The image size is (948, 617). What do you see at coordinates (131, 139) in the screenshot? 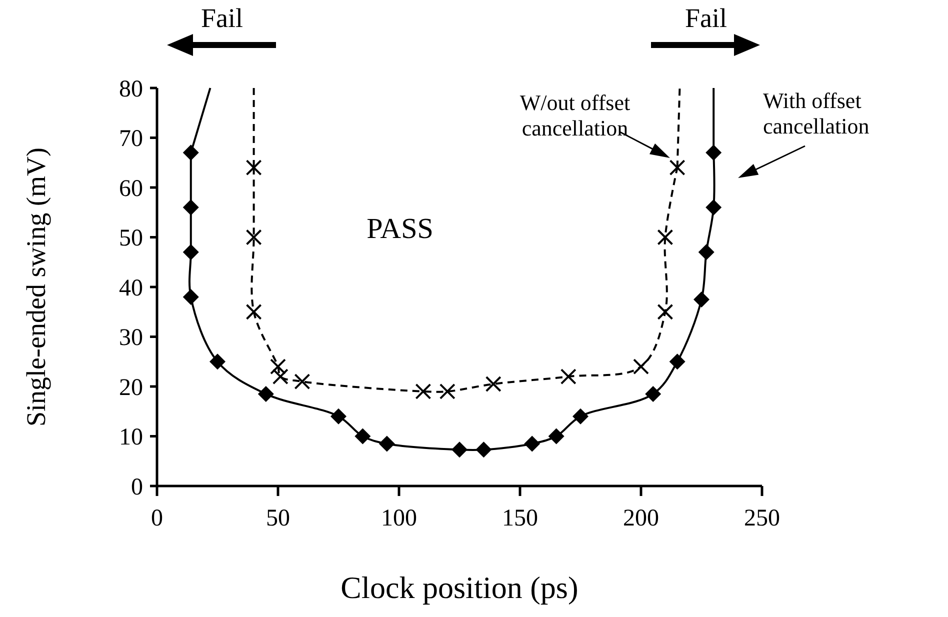
I see `y-tick-label: 70` at bounding box center [131, 139].